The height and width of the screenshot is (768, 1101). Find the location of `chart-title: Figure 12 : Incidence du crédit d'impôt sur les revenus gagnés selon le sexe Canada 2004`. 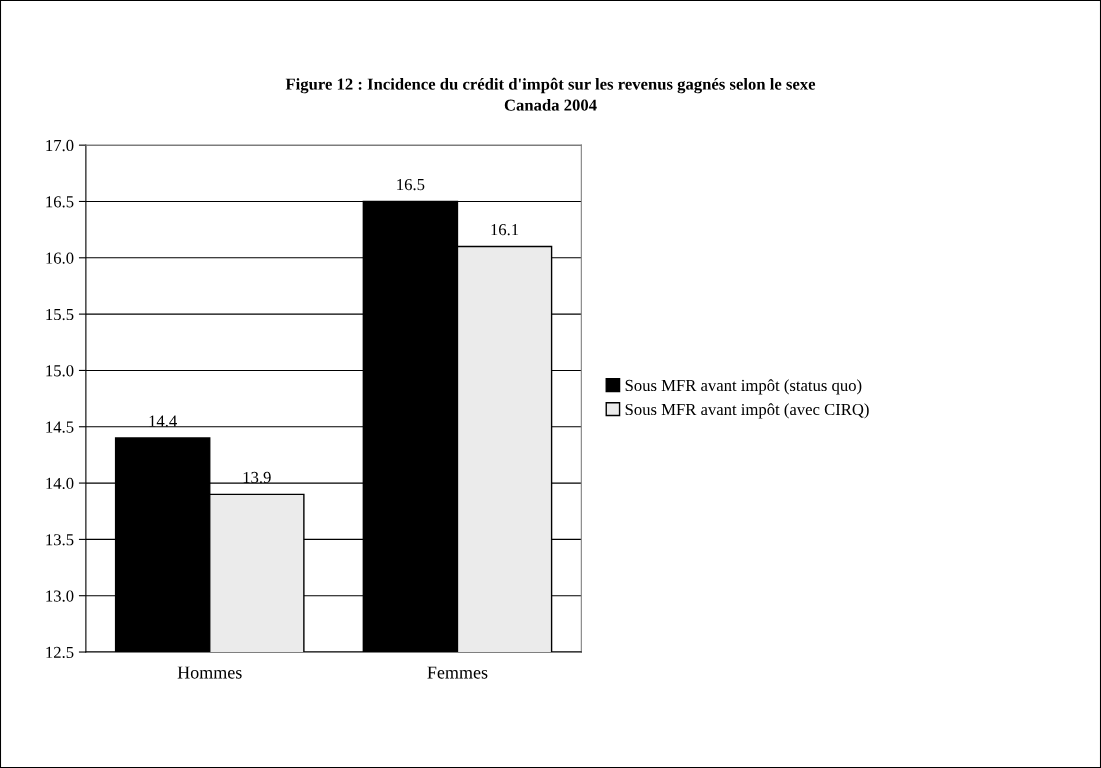

chart-title: Figure 12 : Incidence du crédit d'impôt sur les revenus gagnés selon le sexe Canada 2004 is located at coordinates (550, 94).